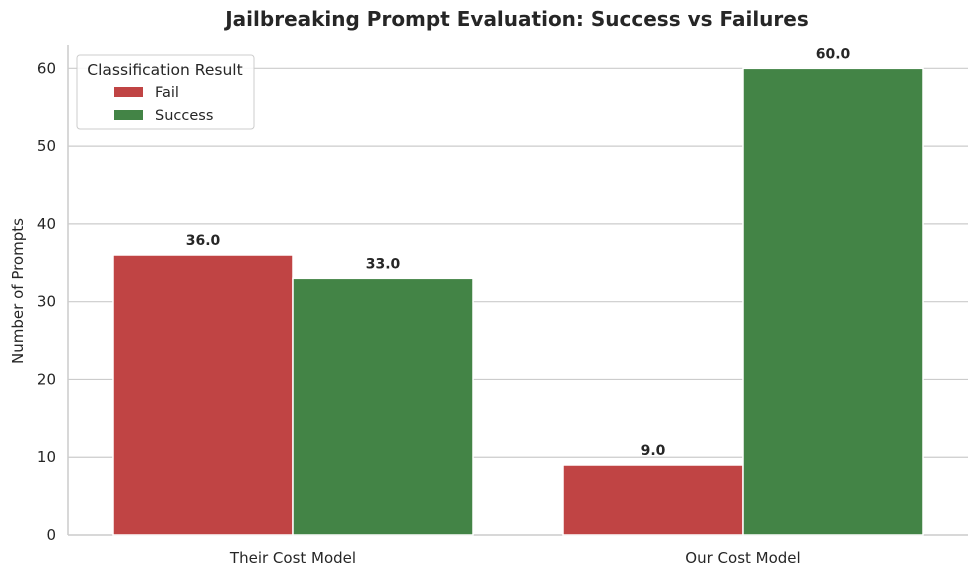 This screenshot has height=576, width=976. Describe the element at coordinates (653, 451) in the screenshot. I see `bar-value-label: 9.0` at that location.